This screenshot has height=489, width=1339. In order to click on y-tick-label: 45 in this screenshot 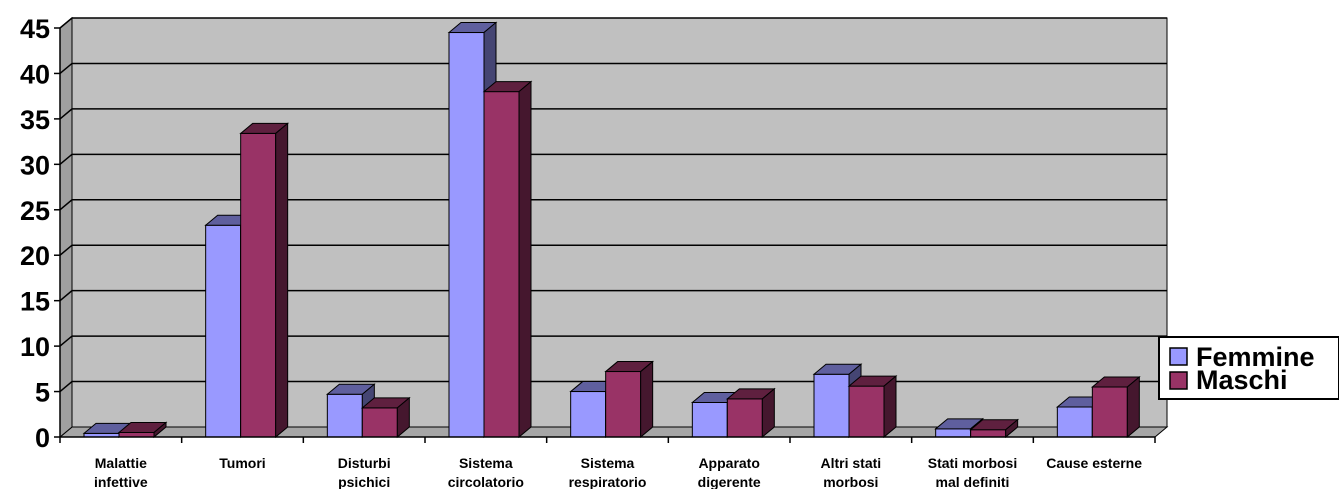, I will do `click(35, 29)`.